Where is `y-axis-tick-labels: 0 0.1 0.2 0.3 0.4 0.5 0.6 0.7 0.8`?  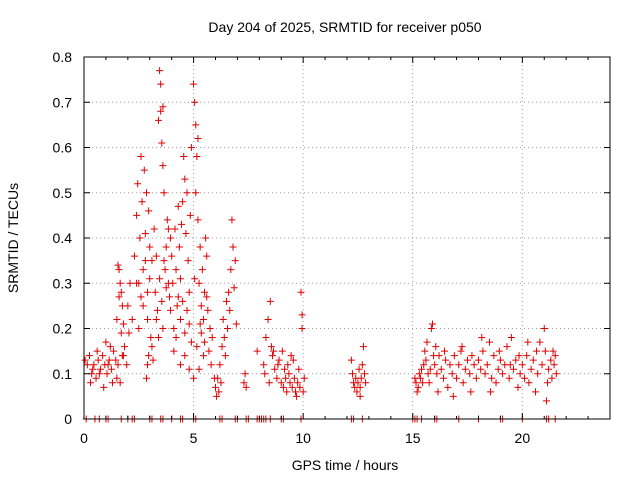
y-axis-tick-labels: 0 0.1 0.2 0.3 0.4 0.5 0.6 0.7 0.8 is located at coordinates (63, 238).